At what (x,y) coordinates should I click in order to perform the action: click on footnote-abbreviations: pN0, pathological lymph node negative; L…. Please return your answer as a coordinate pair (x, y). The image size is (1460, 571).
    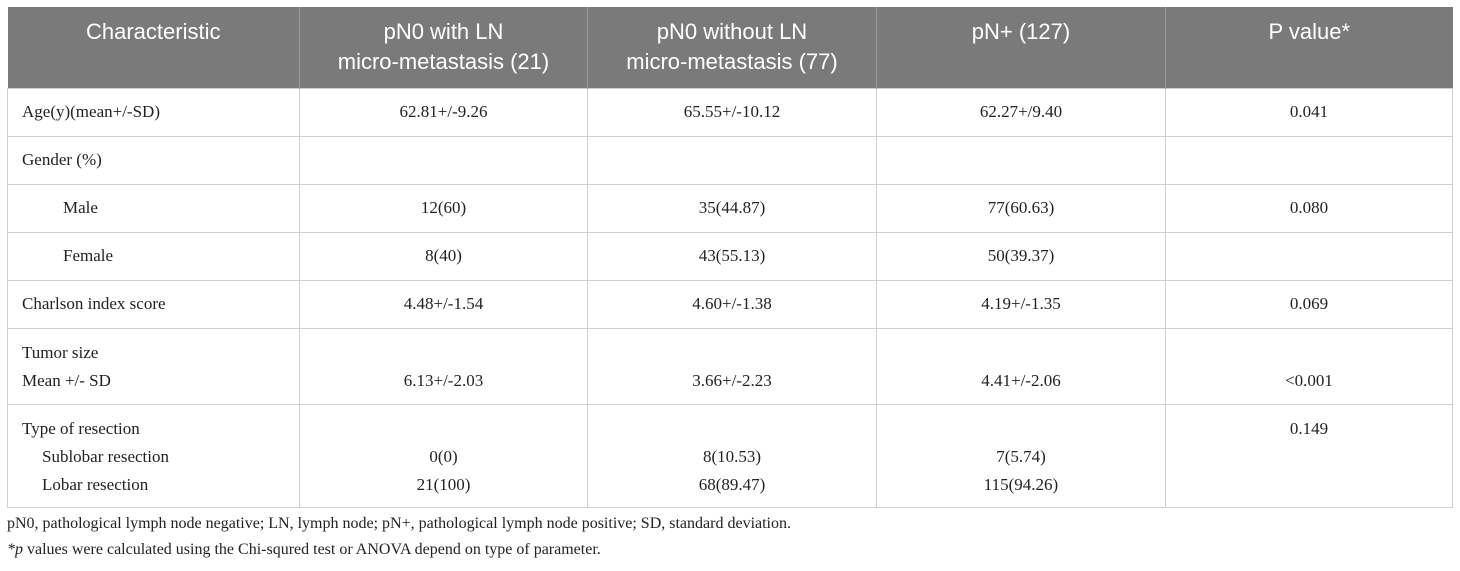
    Looking at the image, I should click on (399, 523).